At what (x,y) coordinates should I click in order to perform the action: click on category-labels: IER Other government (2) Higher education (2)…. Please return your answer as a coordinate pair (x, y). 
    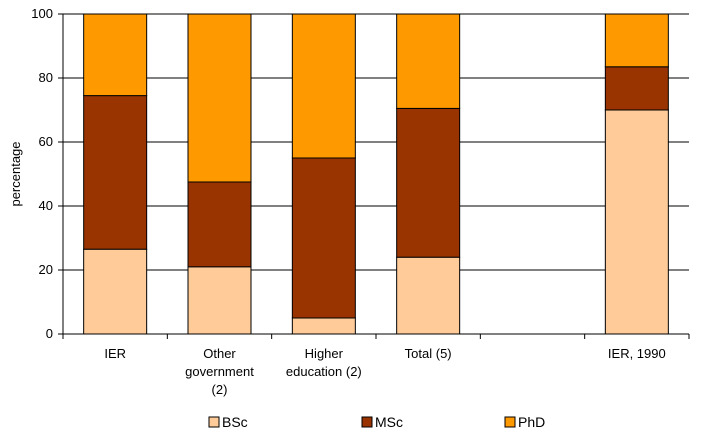
    Looking at the image, I should click on (384, 371).